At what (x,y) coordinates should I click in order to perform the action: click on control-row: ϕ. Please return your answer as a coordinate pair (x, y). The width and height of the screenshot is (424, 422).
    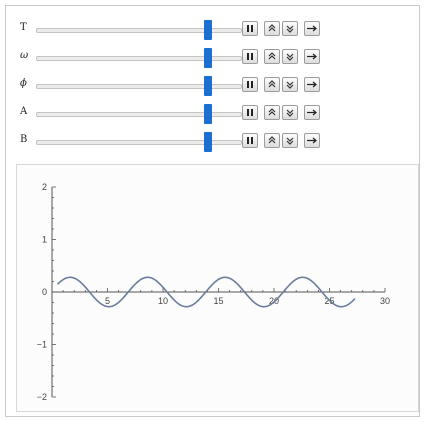
    Looking at the image, I should click on (212, 85).